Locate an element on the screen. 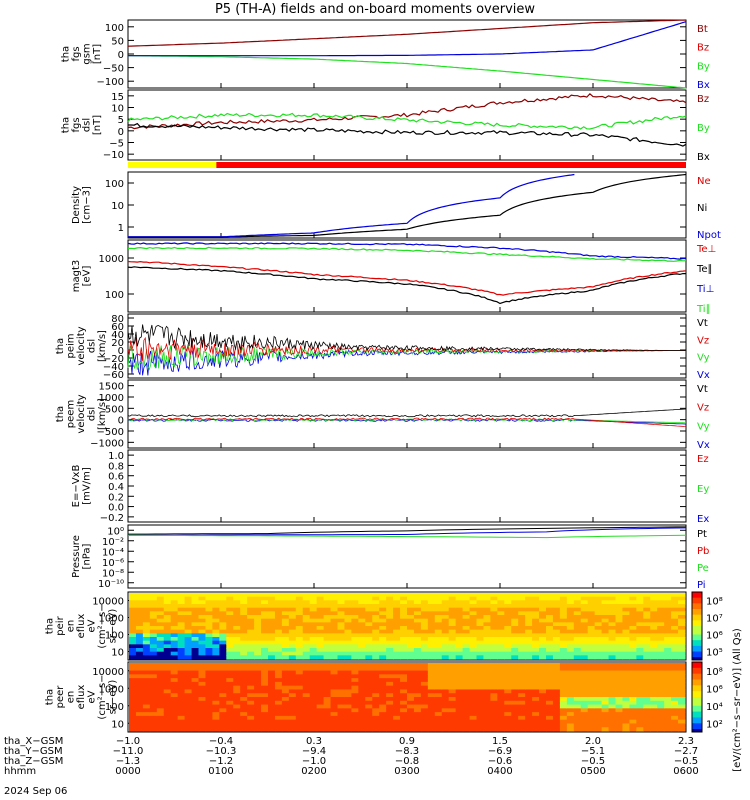 The image size is (750, 800). series-Ti⊥ is located at coordinates (406, 251).